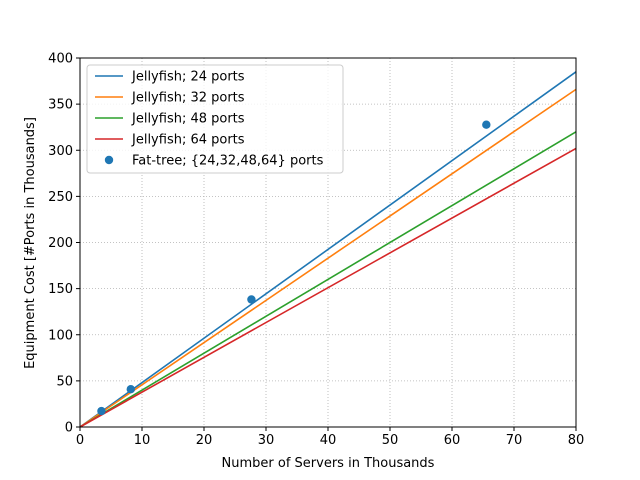 This screenshot has width=640, height=480. What do you see at coordinates (69, 428) in the screenshot?
I see `y-tick-label: 0` at bounding box center [69, 428].